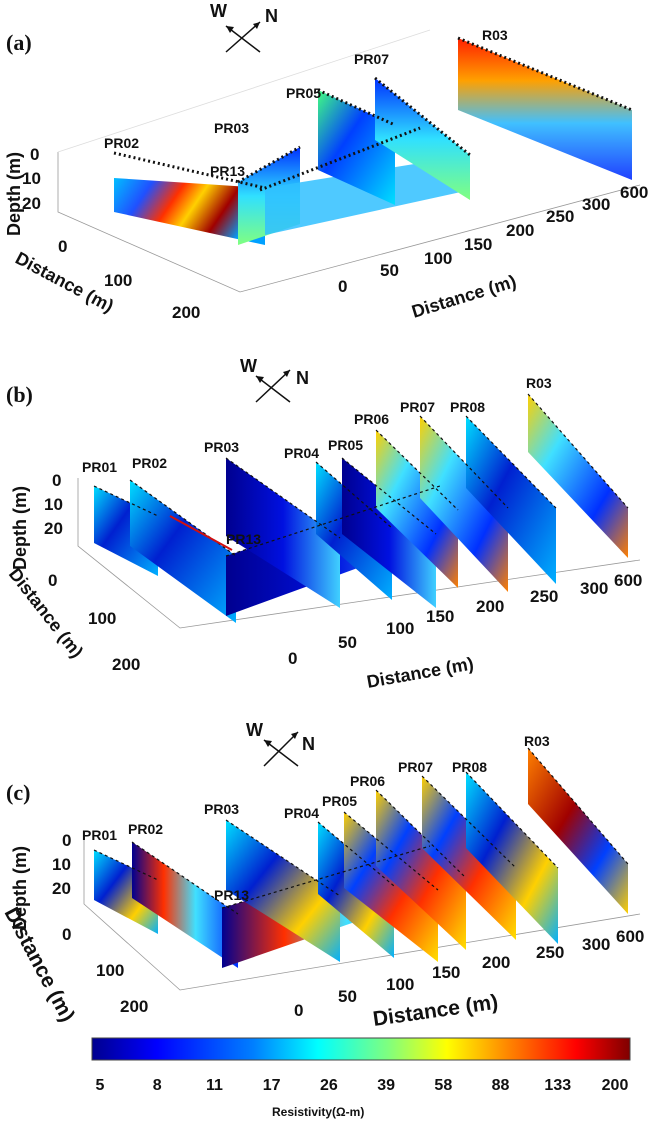 This screenshot has width=667, height=1131. Describe the element at coordinates (231, 895) in the screenshot. I see `profile-label-pr13: PR13` at that location.